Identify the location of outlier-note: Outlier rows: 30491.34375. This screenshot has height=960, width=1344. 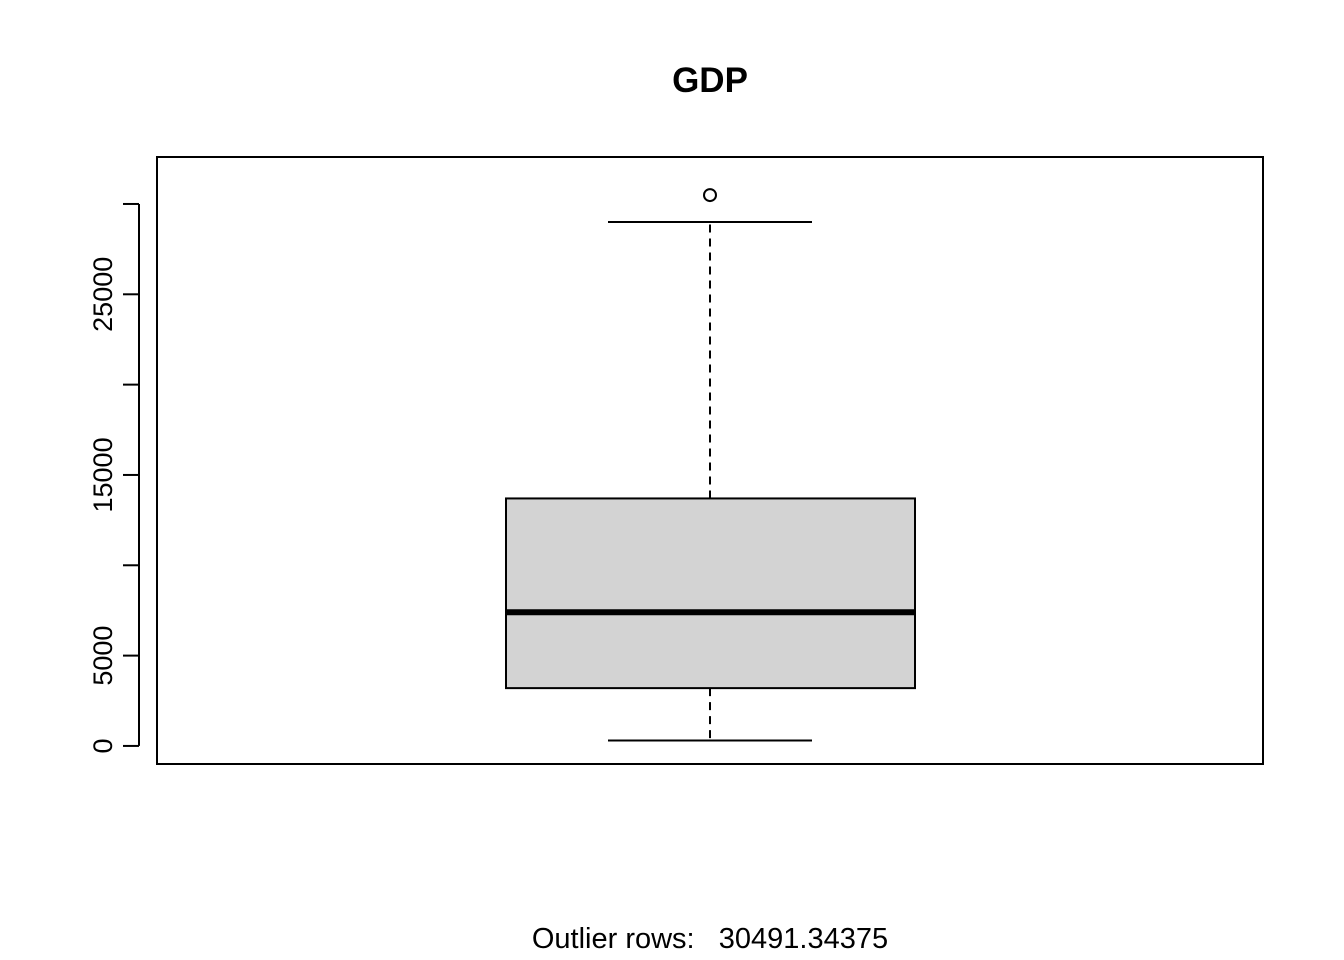
(710, 939).